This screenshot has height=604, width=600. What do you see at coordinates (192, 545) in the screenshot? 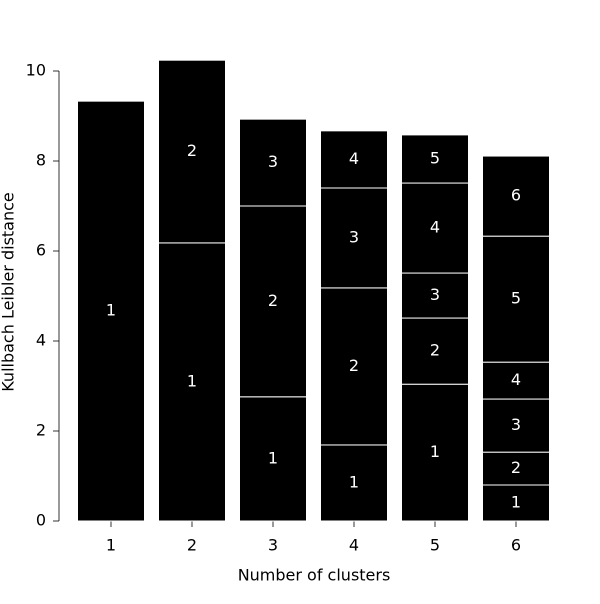
I see `x-tick-label: 2` at bounding box center [192, 545].